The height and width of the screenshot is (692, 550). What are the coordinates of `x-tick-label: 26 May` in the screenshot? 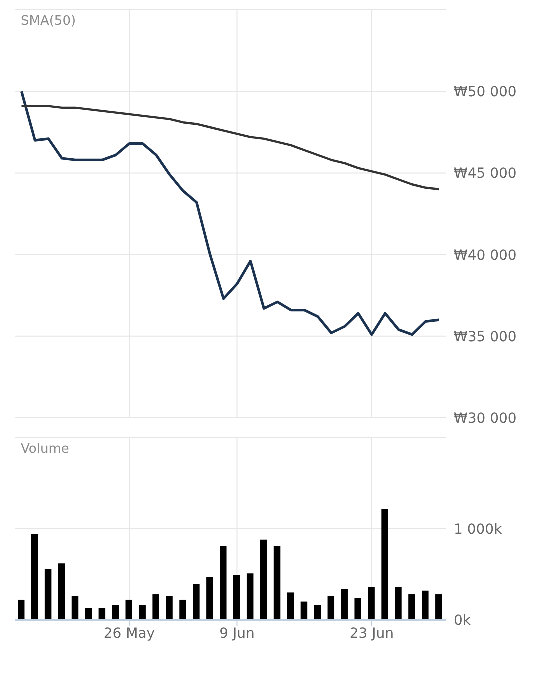 It's located at (130, 634).